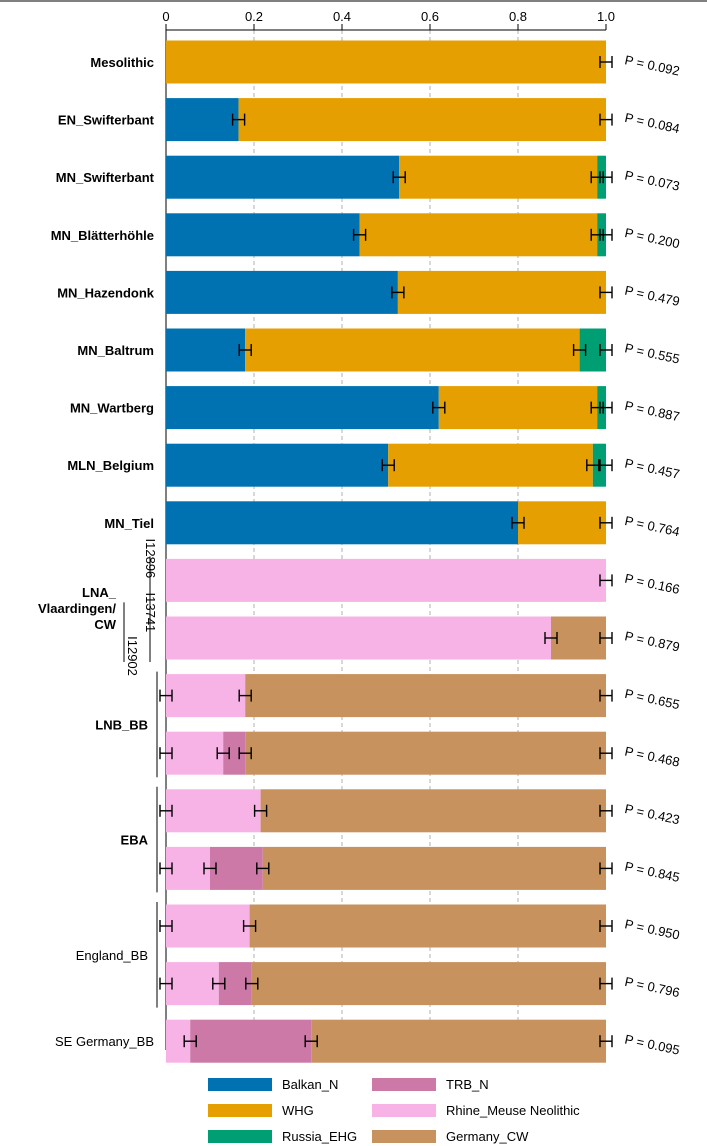  Describe the element at coordinates (110, 465) in the screenshot. I see `group-label: MLN_Belgium` at that location.